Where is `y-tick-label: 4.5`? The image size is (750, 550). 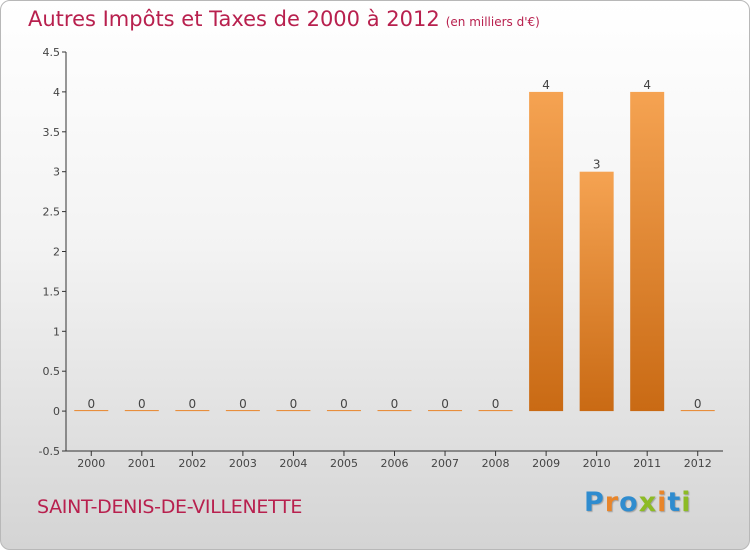
y-tick-label: 4.5 is located at coordinates (52, 52).